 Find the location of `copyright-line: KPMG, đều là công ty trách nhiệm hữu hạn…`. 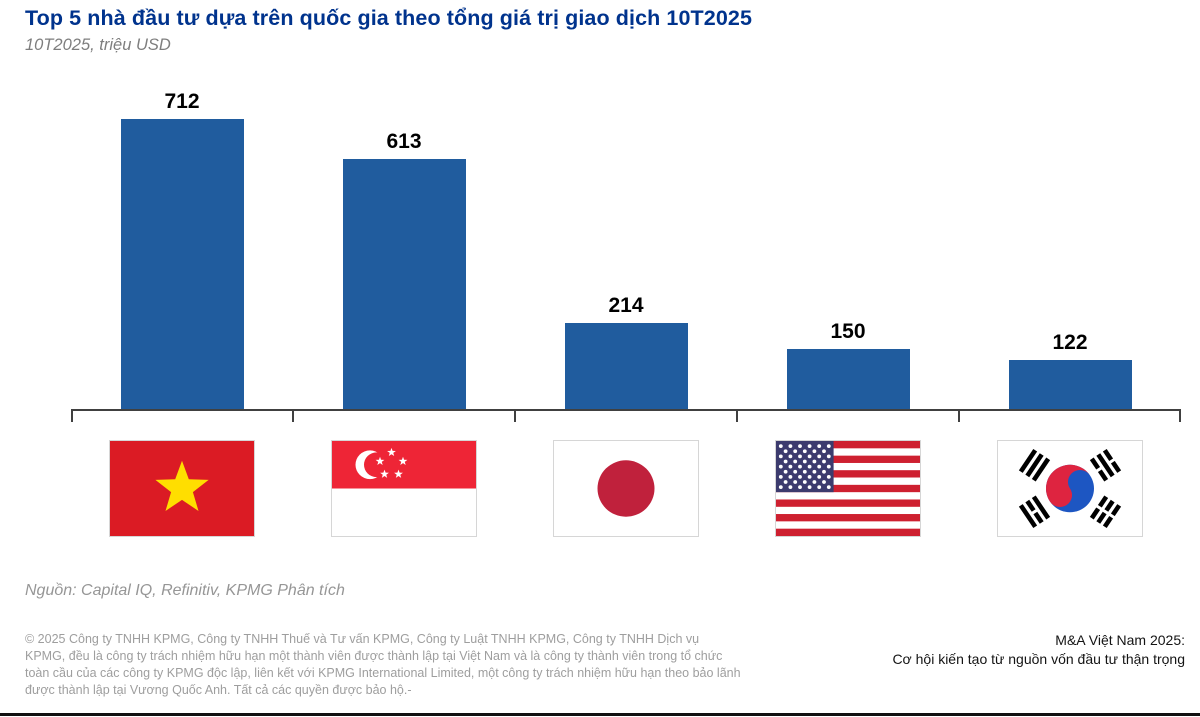

copyright-line: KPMG, đều là công ty trách nhiệm hữu hạn… is located at coordinates (374, 656).